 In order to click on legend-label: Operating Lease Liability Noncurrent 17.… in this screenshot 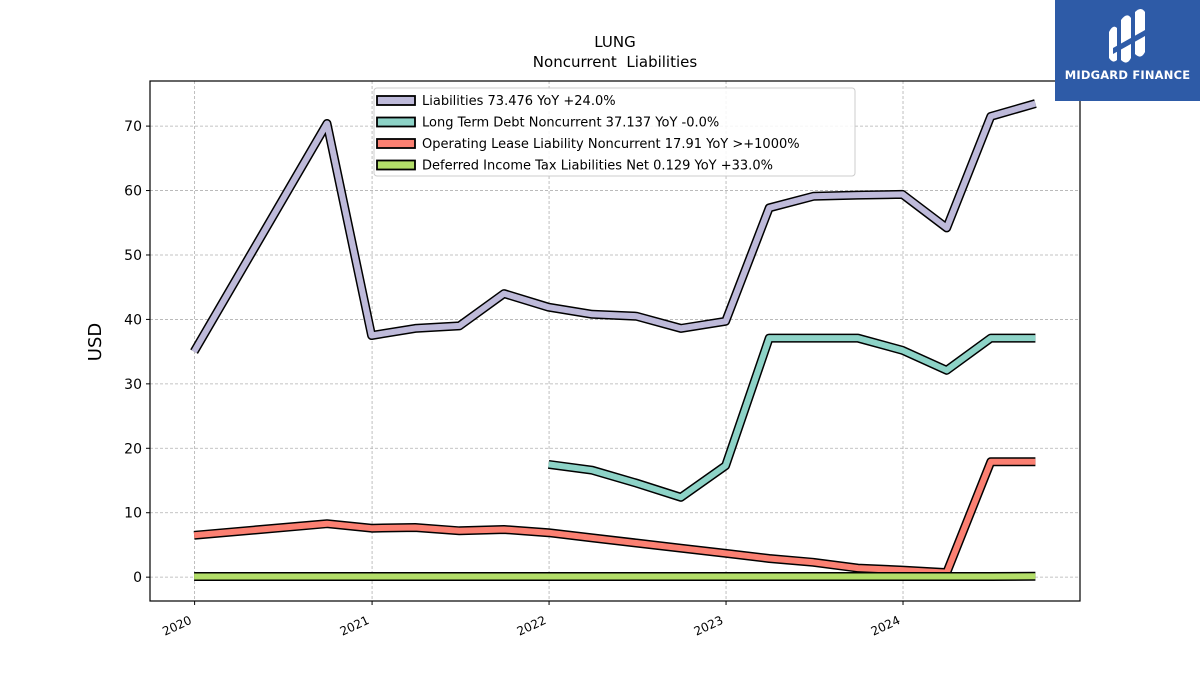, I will do `click(611, 144)`.